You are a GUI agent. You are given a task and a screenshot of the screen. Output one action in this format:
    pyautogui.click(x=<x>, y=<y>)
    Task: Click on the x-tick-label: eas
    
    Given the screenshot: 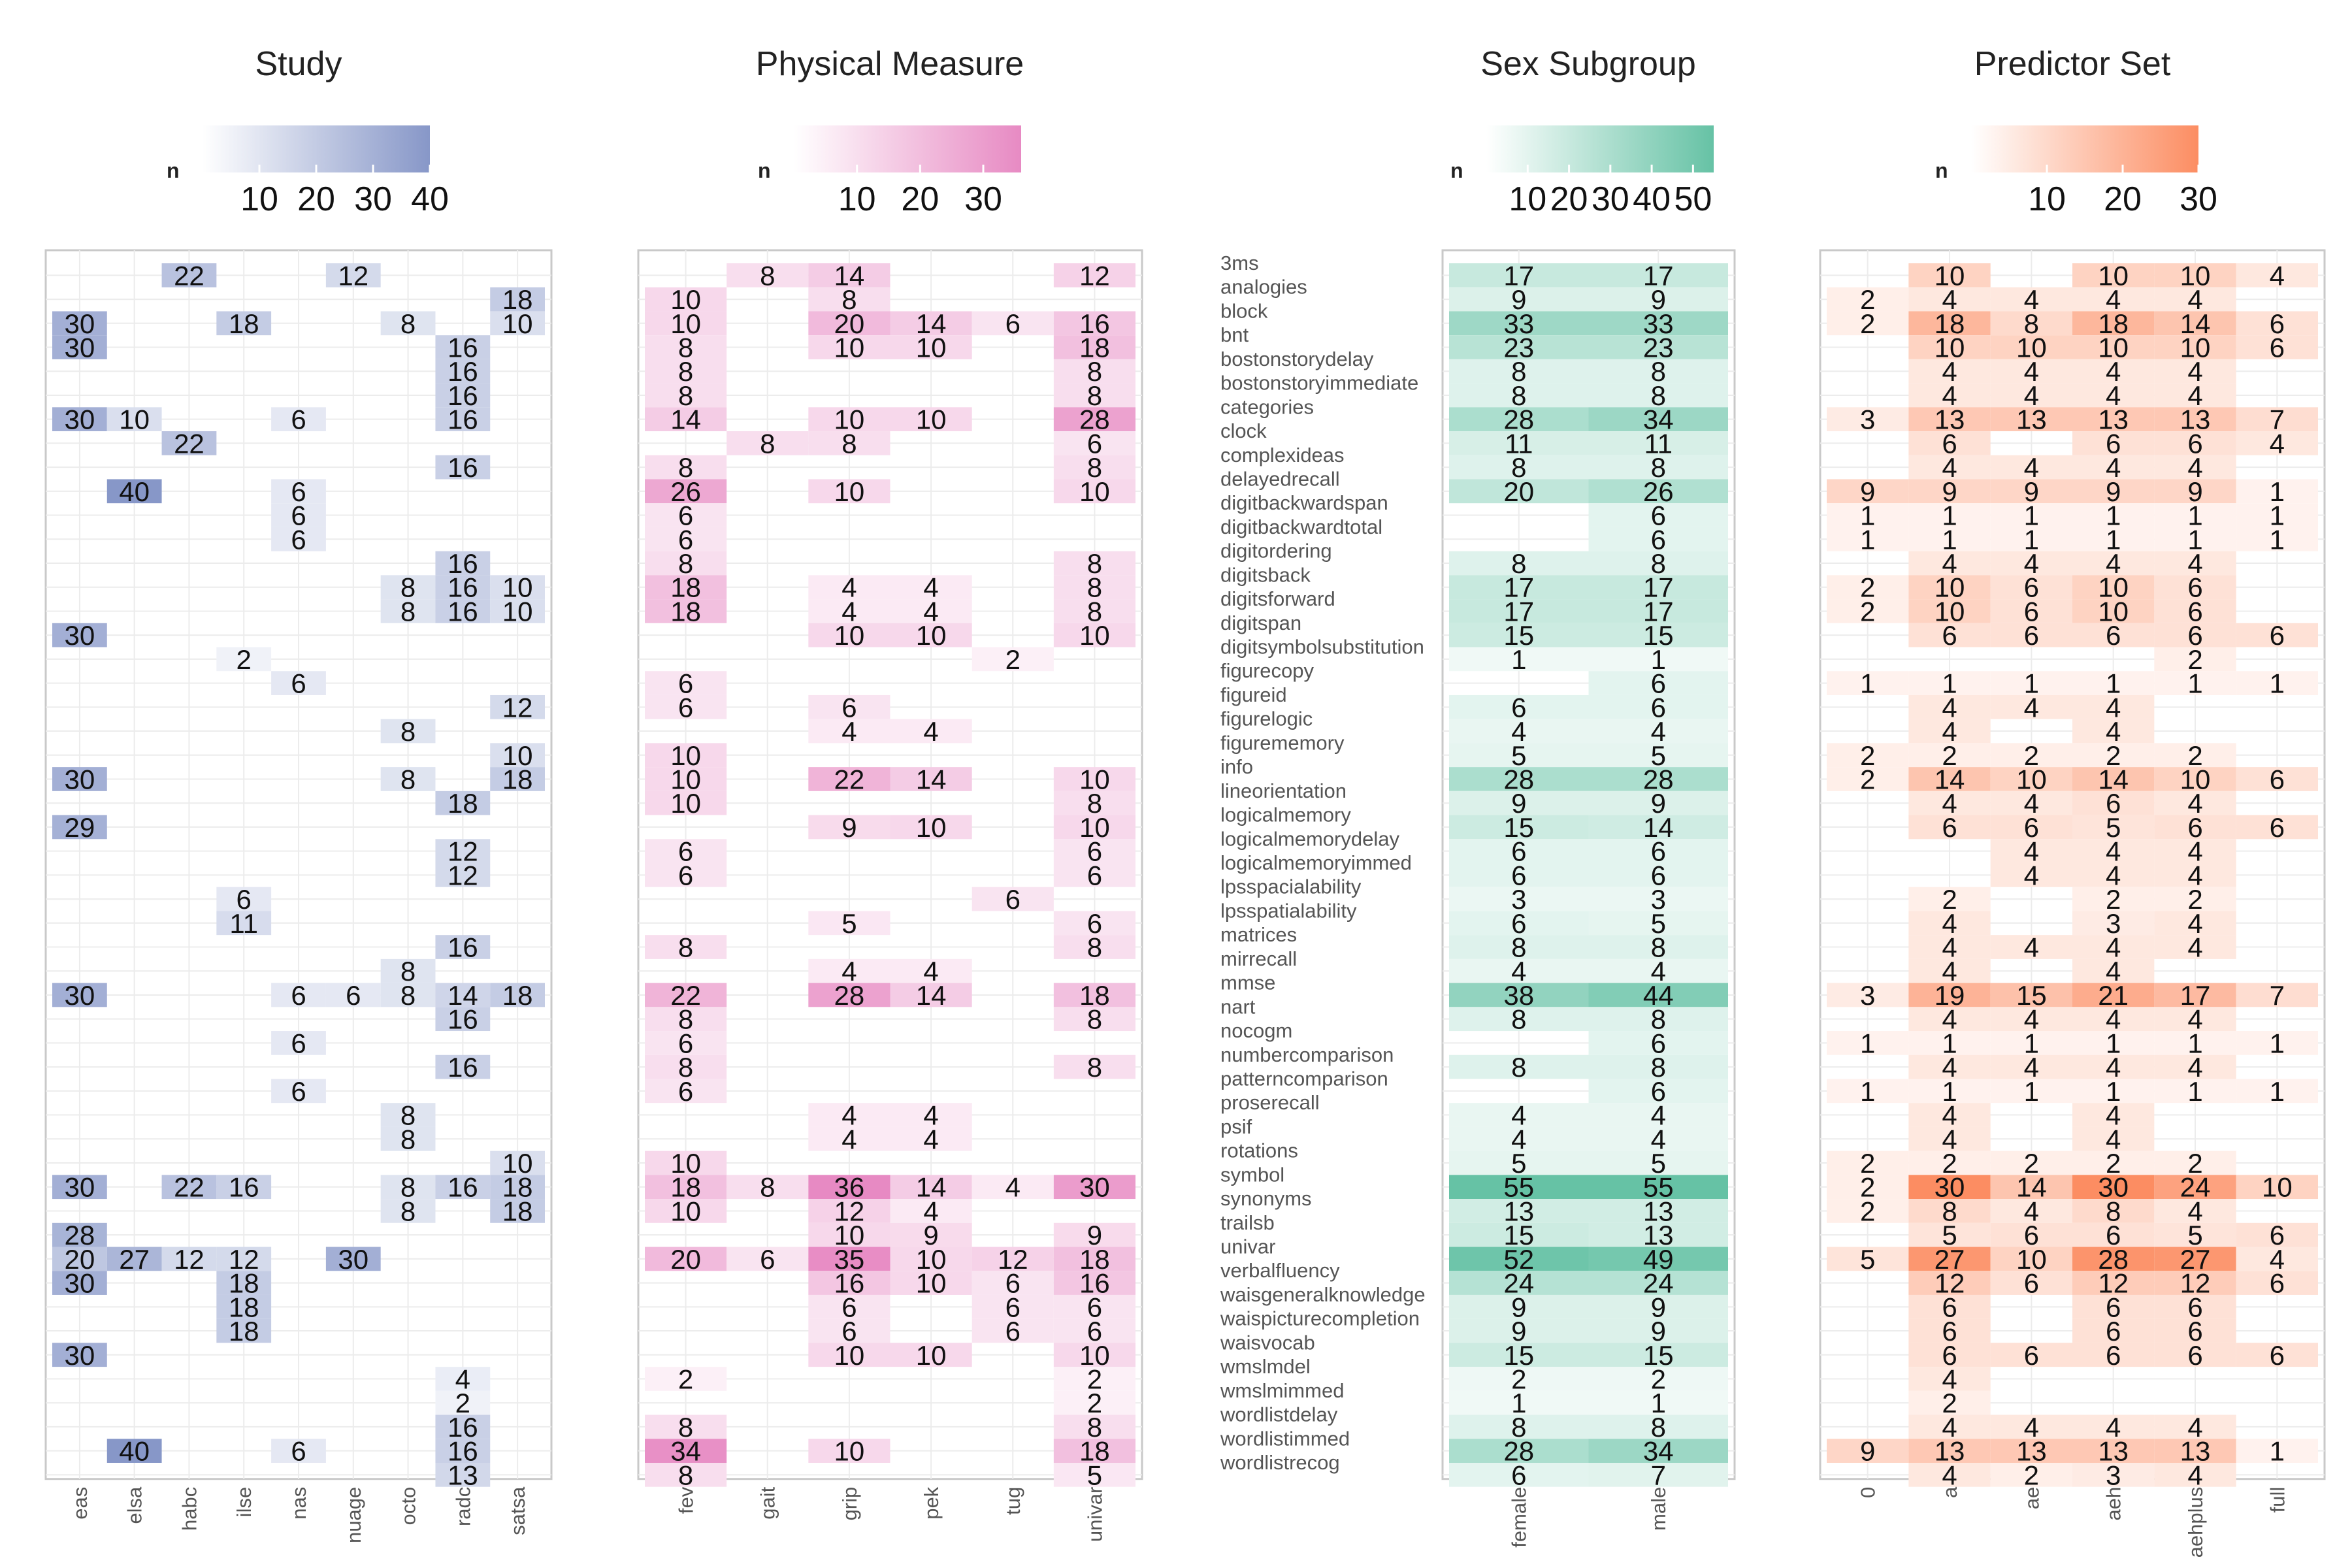 What is the action you would take?
    pyautogui.click(x=80, y=1503)
    